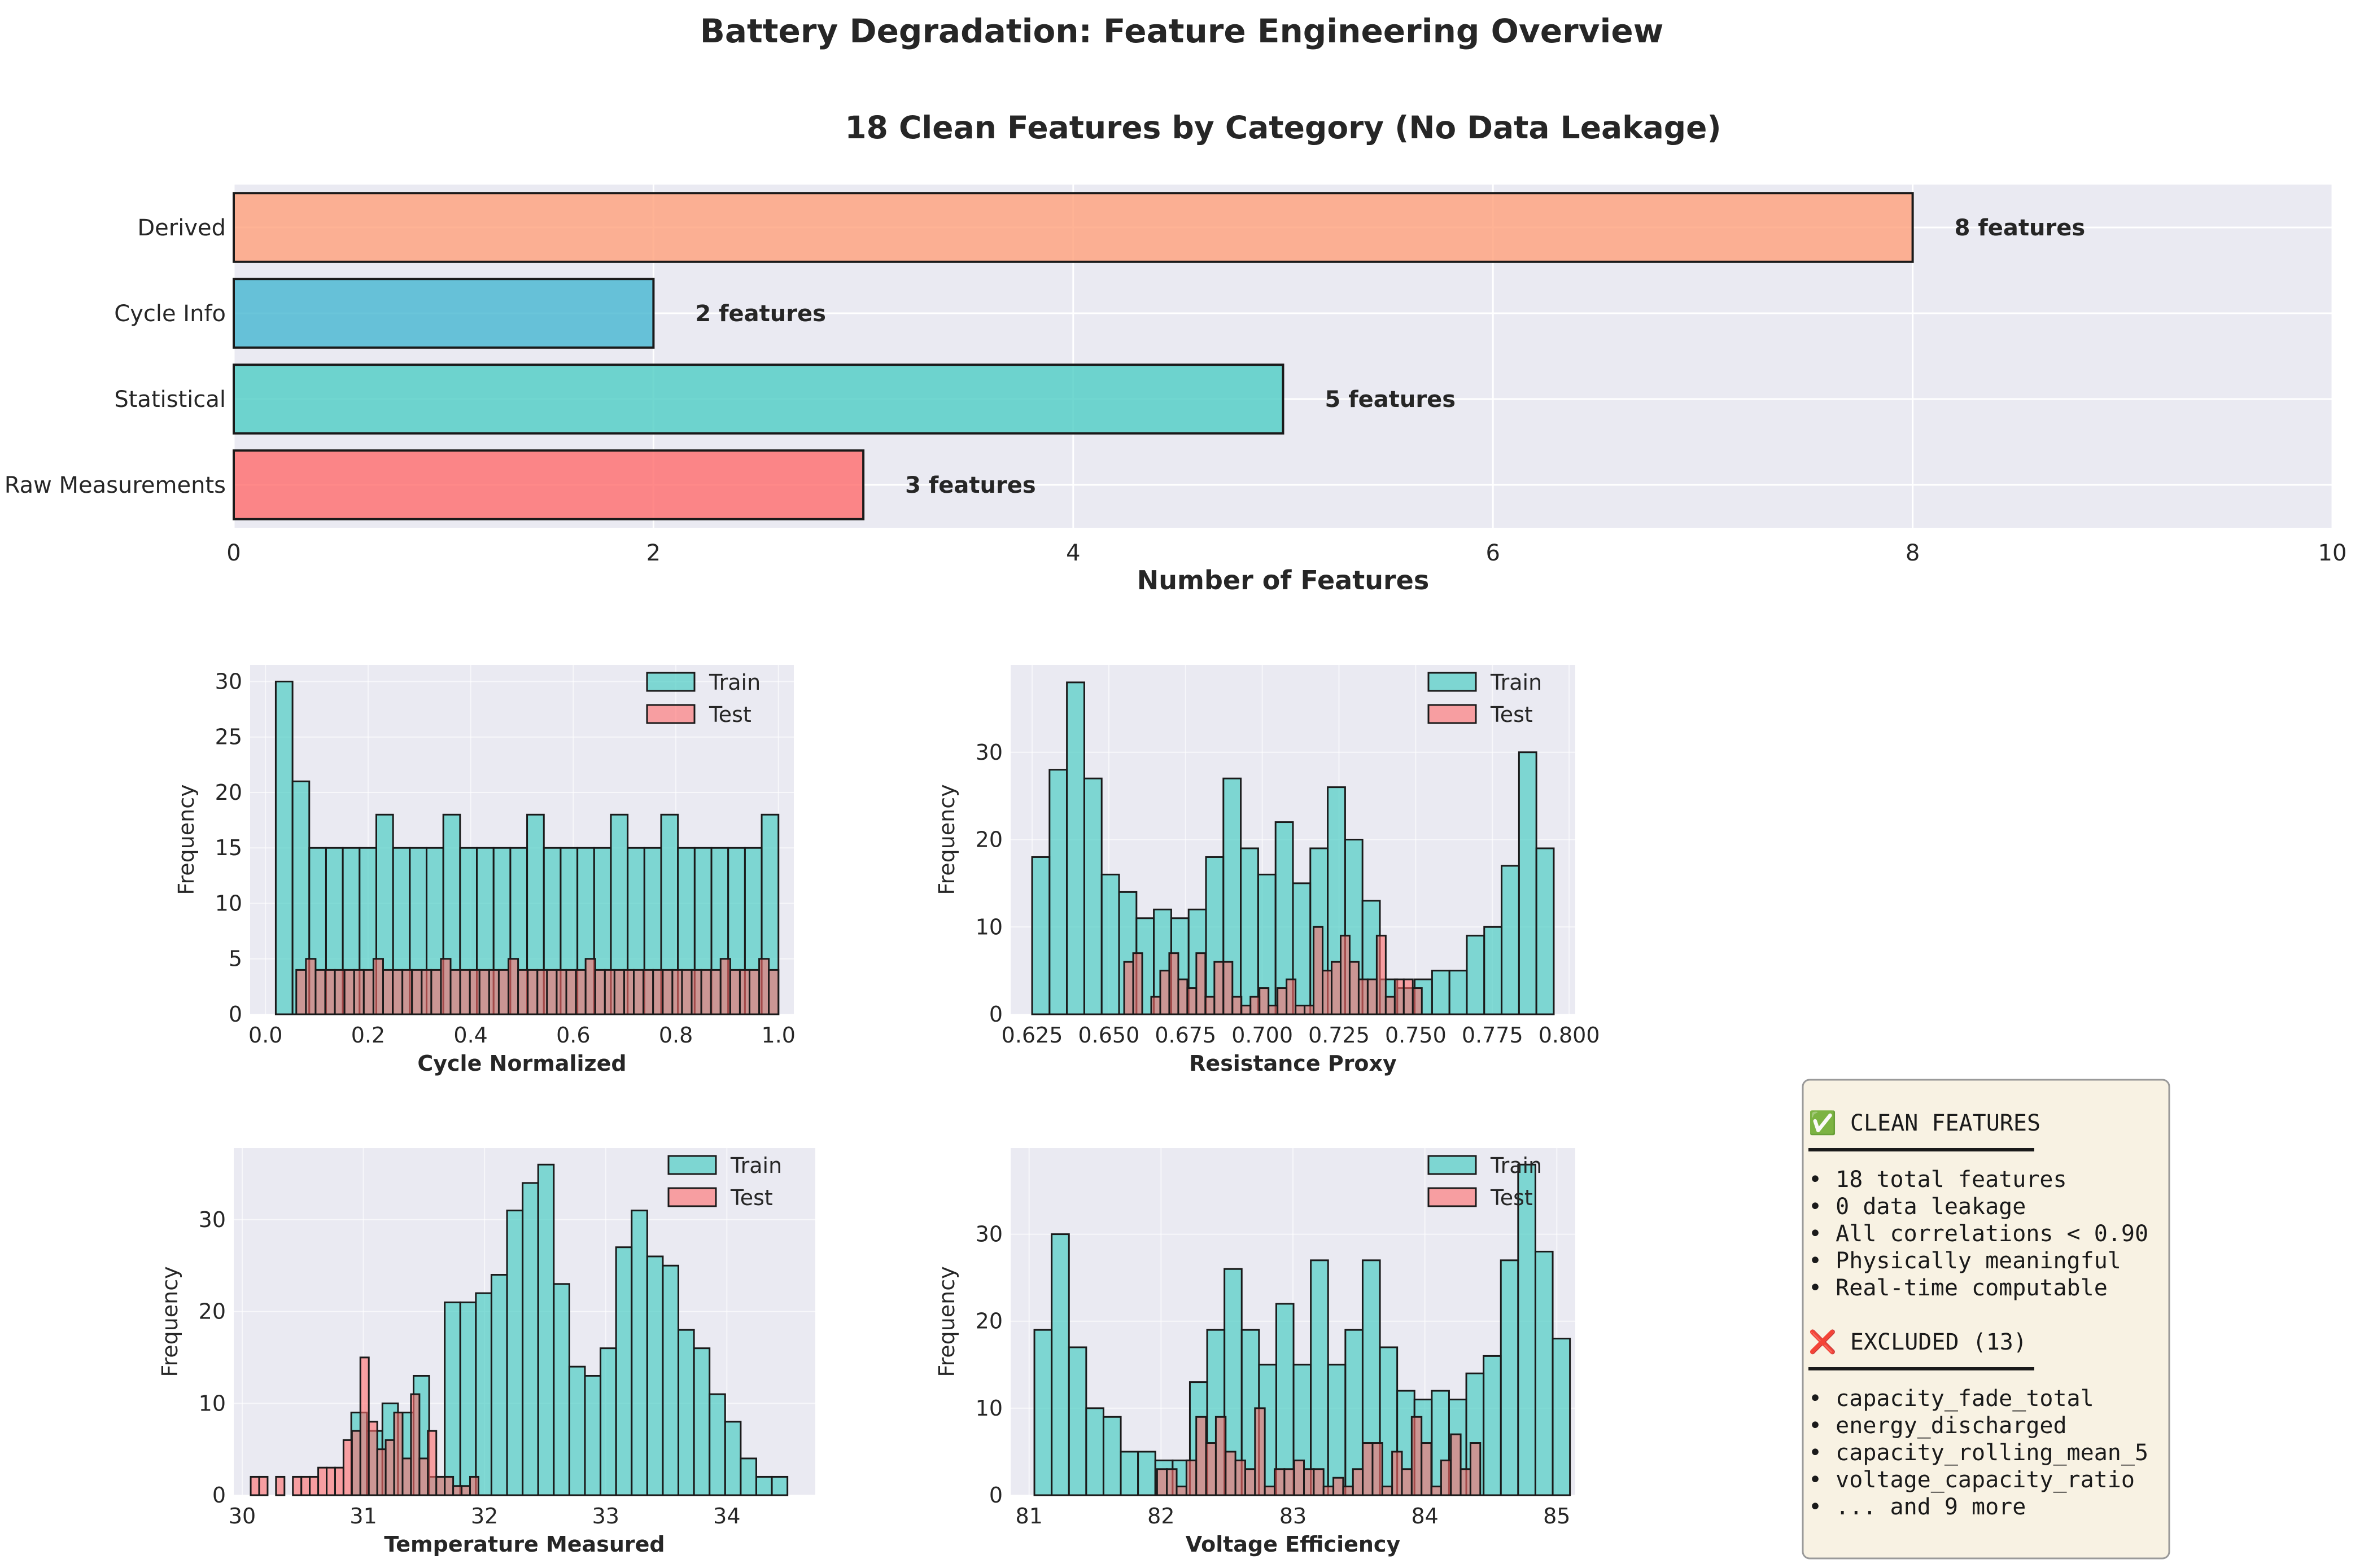 The height and width of the screenshot is (1568, 2364). What do you see at coordinates (1557, 1516) in the screenshot?
I see `x-tick-label: 85` at bounding box center [1557, 1516].